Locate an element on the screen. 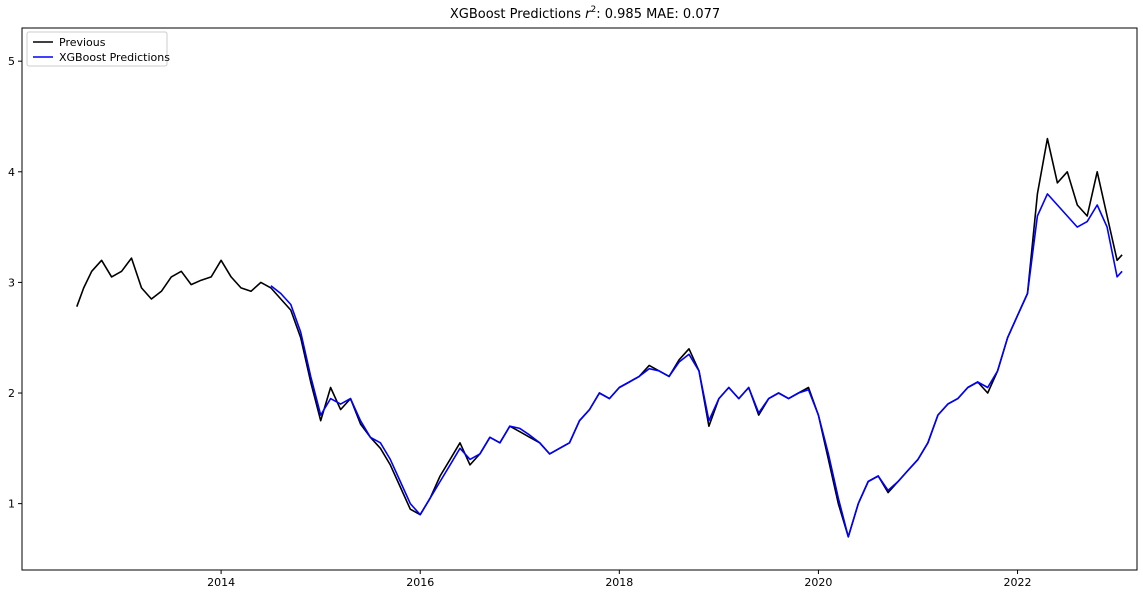 This screenshot has height=594, width=1143. x-tick-label: 2018 is located at coordinates (619, 582).